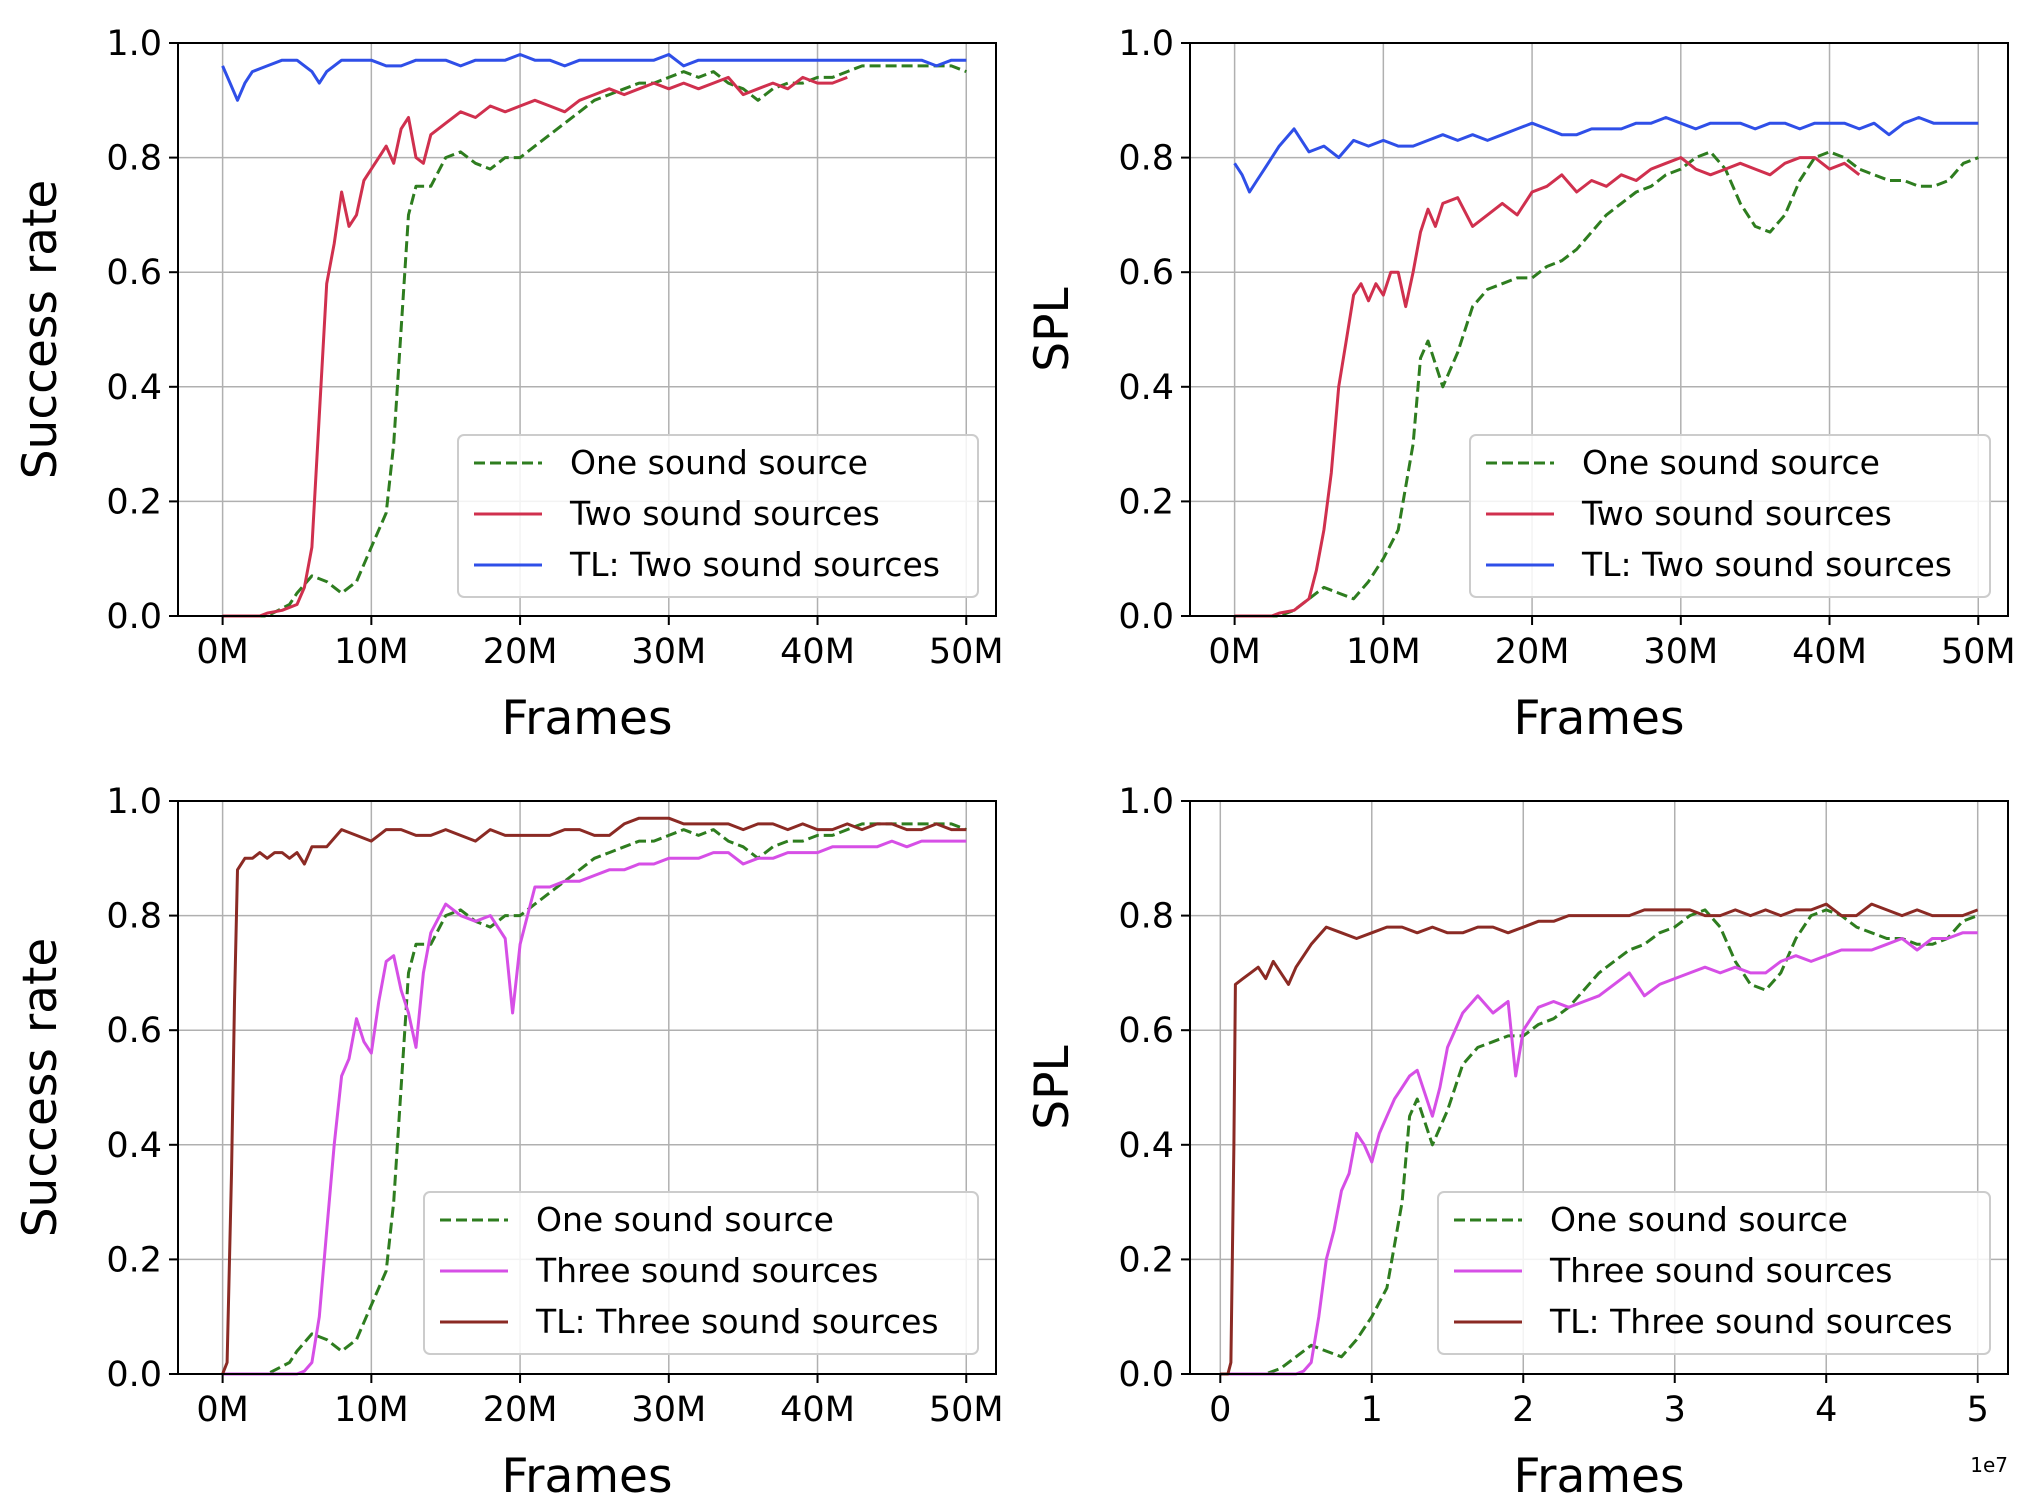  I want to click on x-tick-label: 4, so click(1826, 1410).